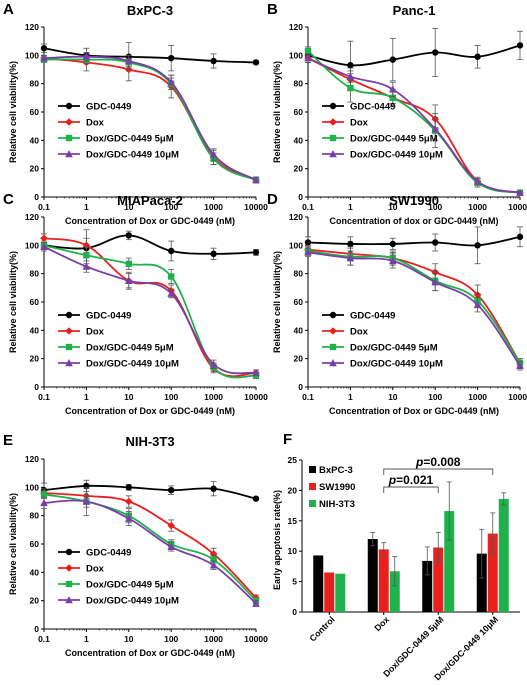 Image resolution: width=527 pixels, height=685 pixels. Describe the element at coordinates (503, 555) in the screenshot. I see `bar-nih-3t3` at that location.